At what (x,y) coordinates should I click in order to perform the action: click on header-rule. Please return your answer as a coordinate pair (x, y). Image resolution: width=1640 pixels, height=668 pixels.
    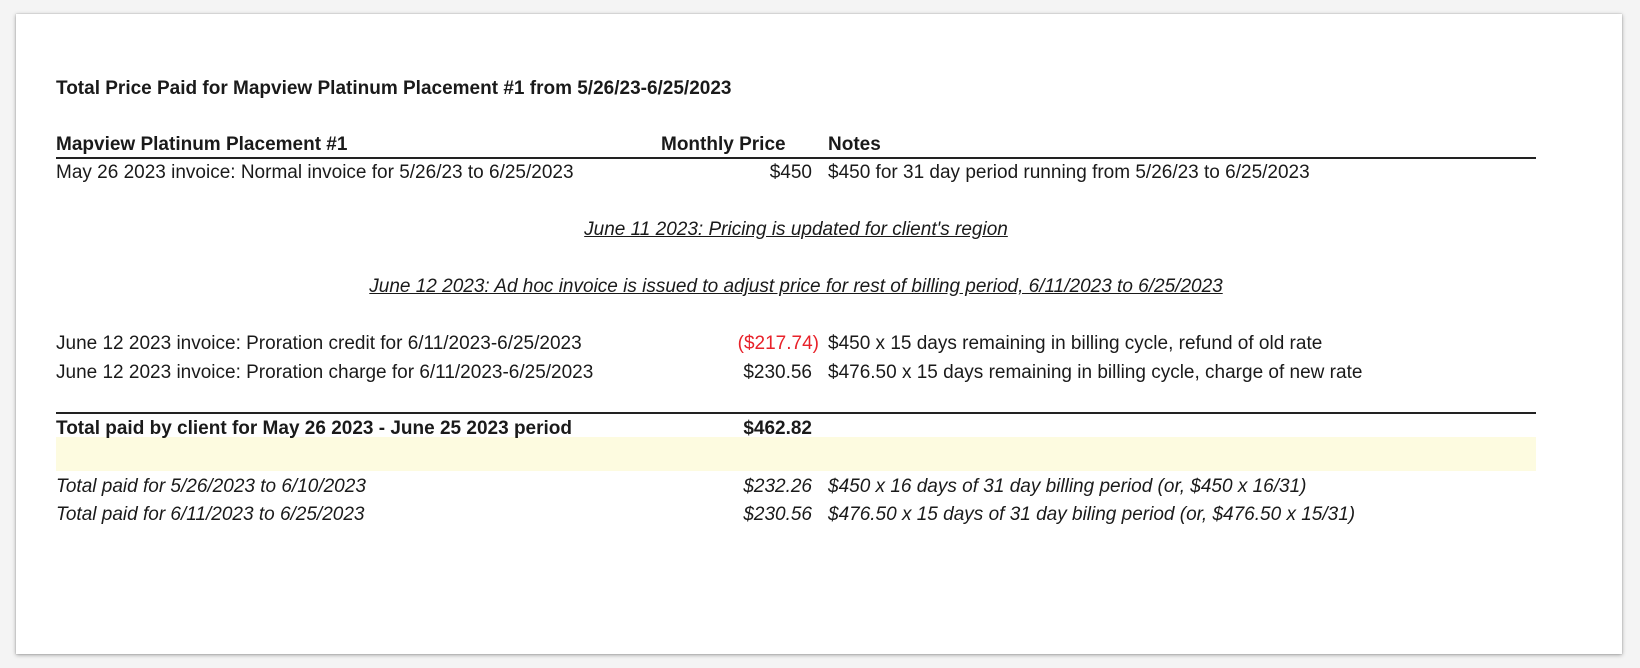
    Looking at the image, I should click on (796, 158).